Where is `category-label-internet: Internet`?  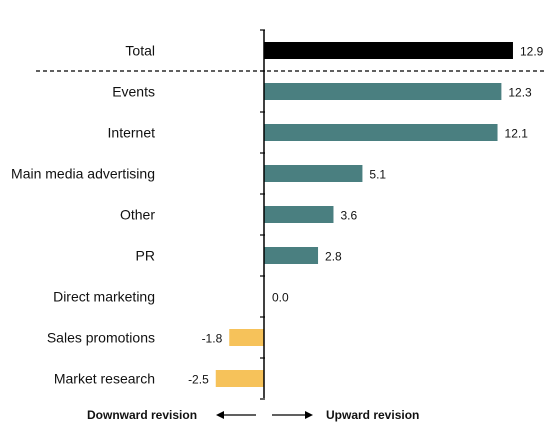 category-label-internet: Internet is located at coordinates (132, 133).